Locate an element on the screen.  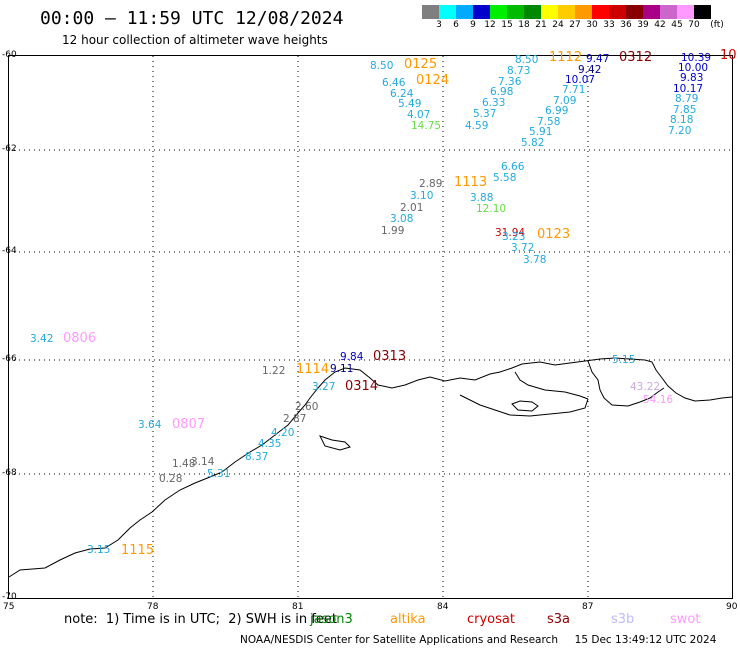
pass-time-label: 0807 is located at coordinates (189, 424).